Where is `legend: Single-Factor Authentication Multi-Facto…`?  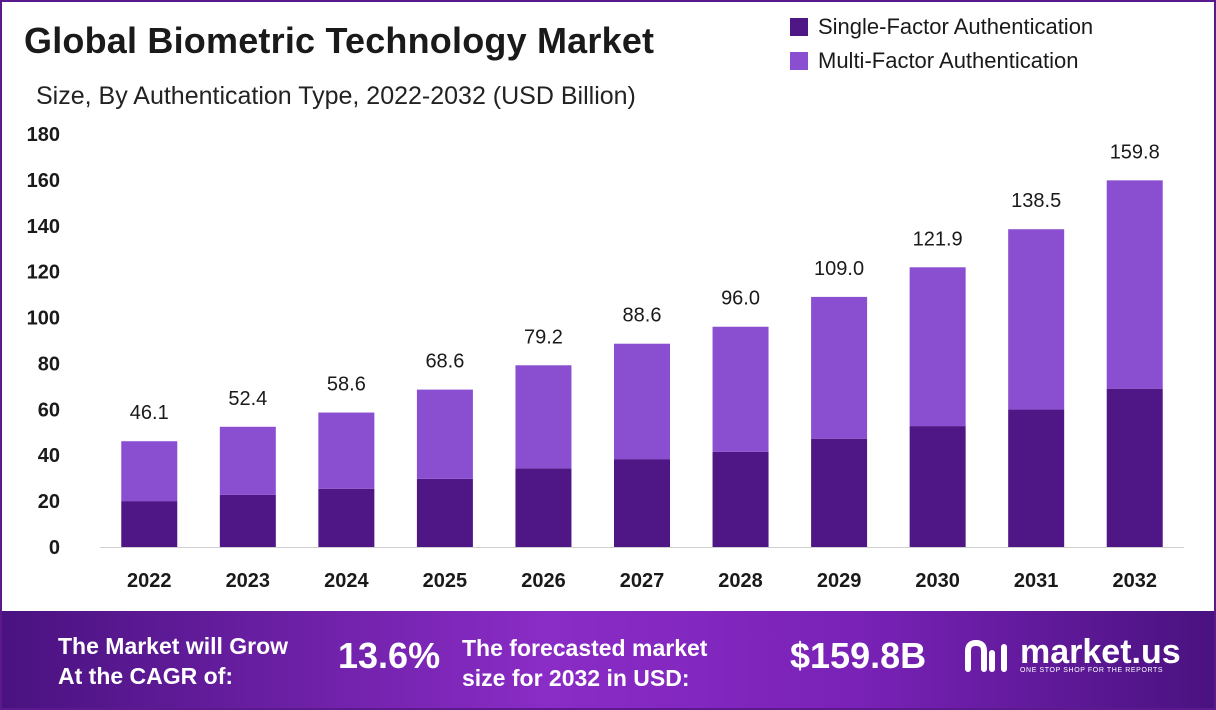
legend: Single-Factor Authentication Multi-Facto… is located at coordinates (941, 44).